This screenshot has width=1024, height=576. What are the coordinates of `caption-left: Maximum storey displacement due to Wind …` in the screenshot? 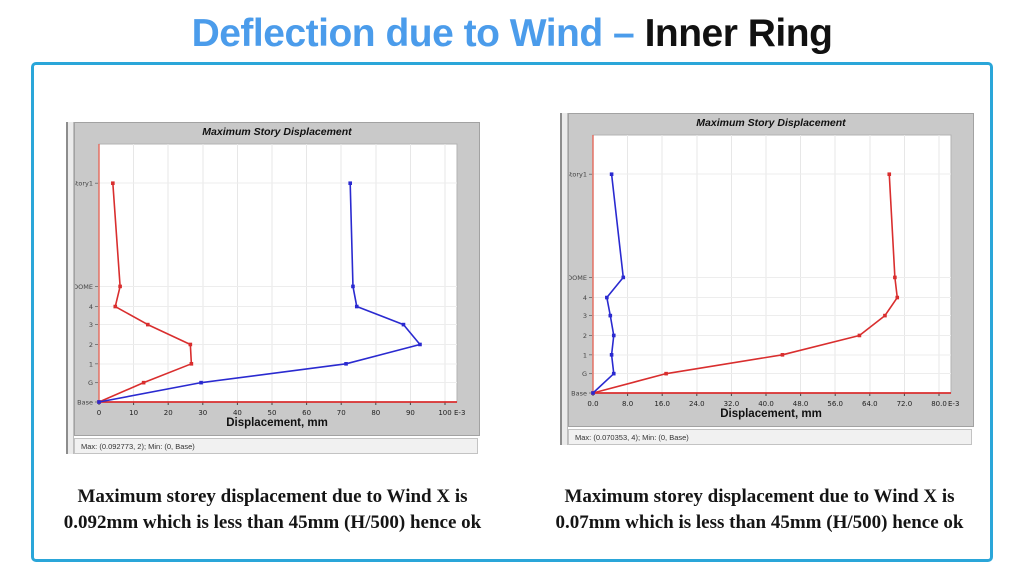 It's located at (272, 510).